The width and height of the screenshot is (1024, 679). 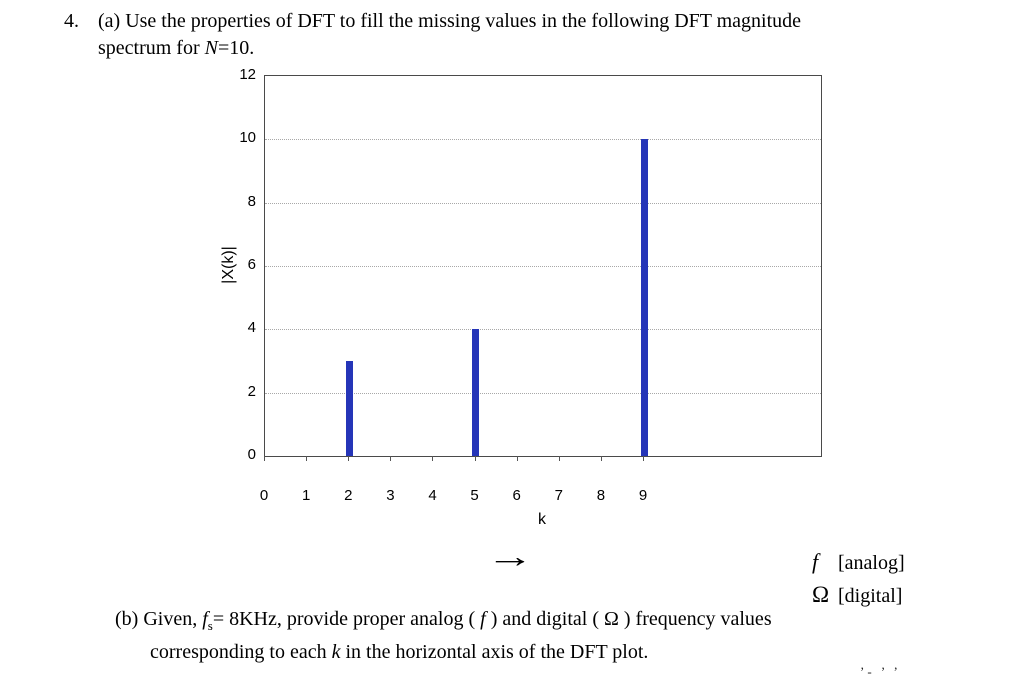 I want to click on x-tick-label-6: 6, so click(x=516, y=495).